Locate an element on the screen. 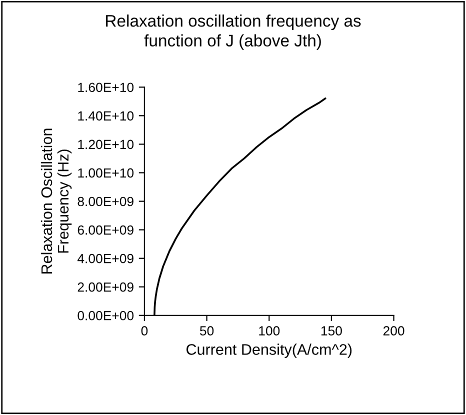 The height and width of the screenshot is (415, 466). y-tick-label: 1.40E+10 is located at coordinates (106, 116).